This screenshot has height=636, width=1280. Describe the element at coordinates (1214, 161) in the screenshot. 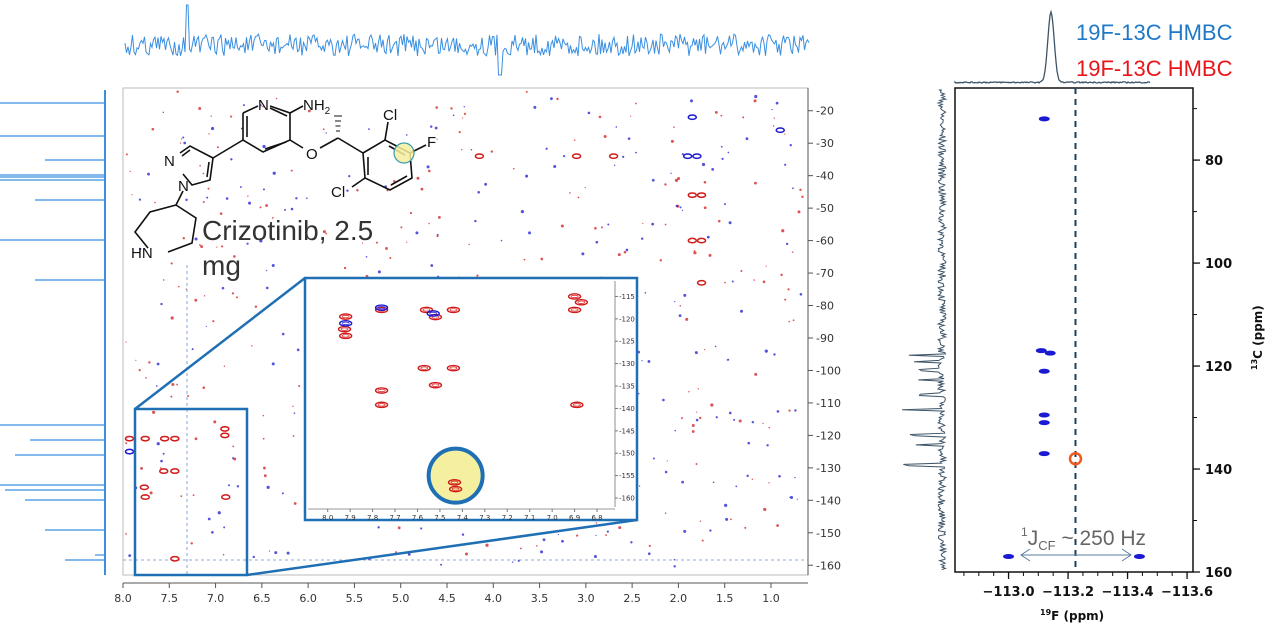

I see `right-y-tick-label: 80` at that location.